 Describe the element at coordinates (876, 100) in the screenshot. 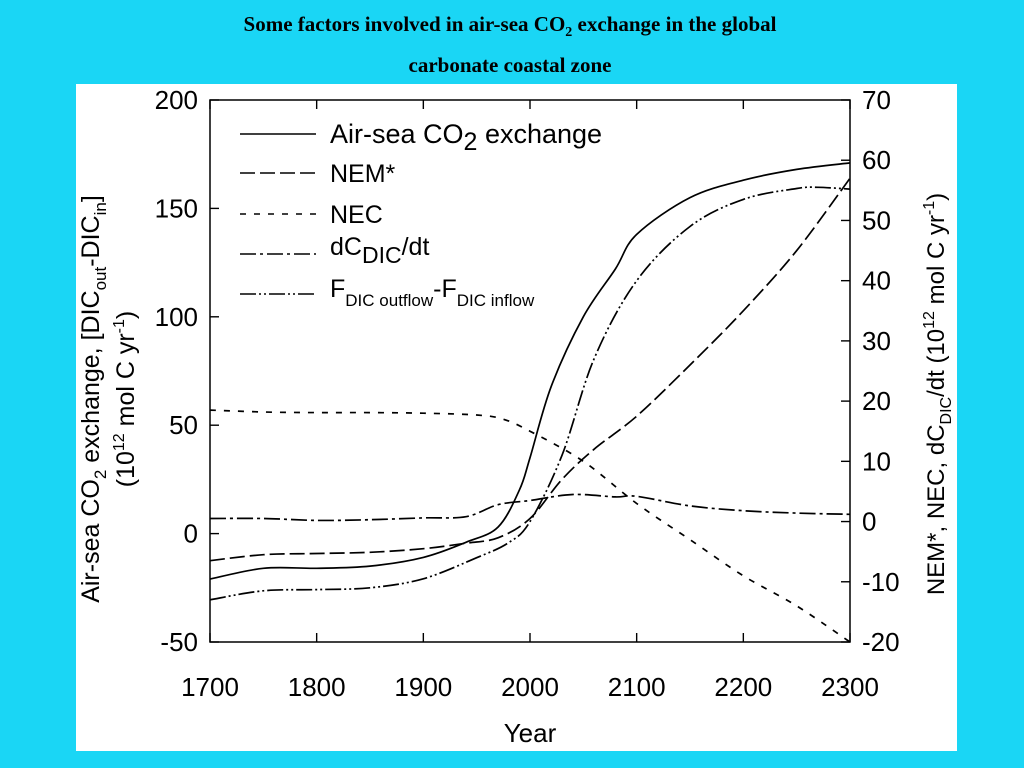

I see `y-tick-label-right: 70` at that location.